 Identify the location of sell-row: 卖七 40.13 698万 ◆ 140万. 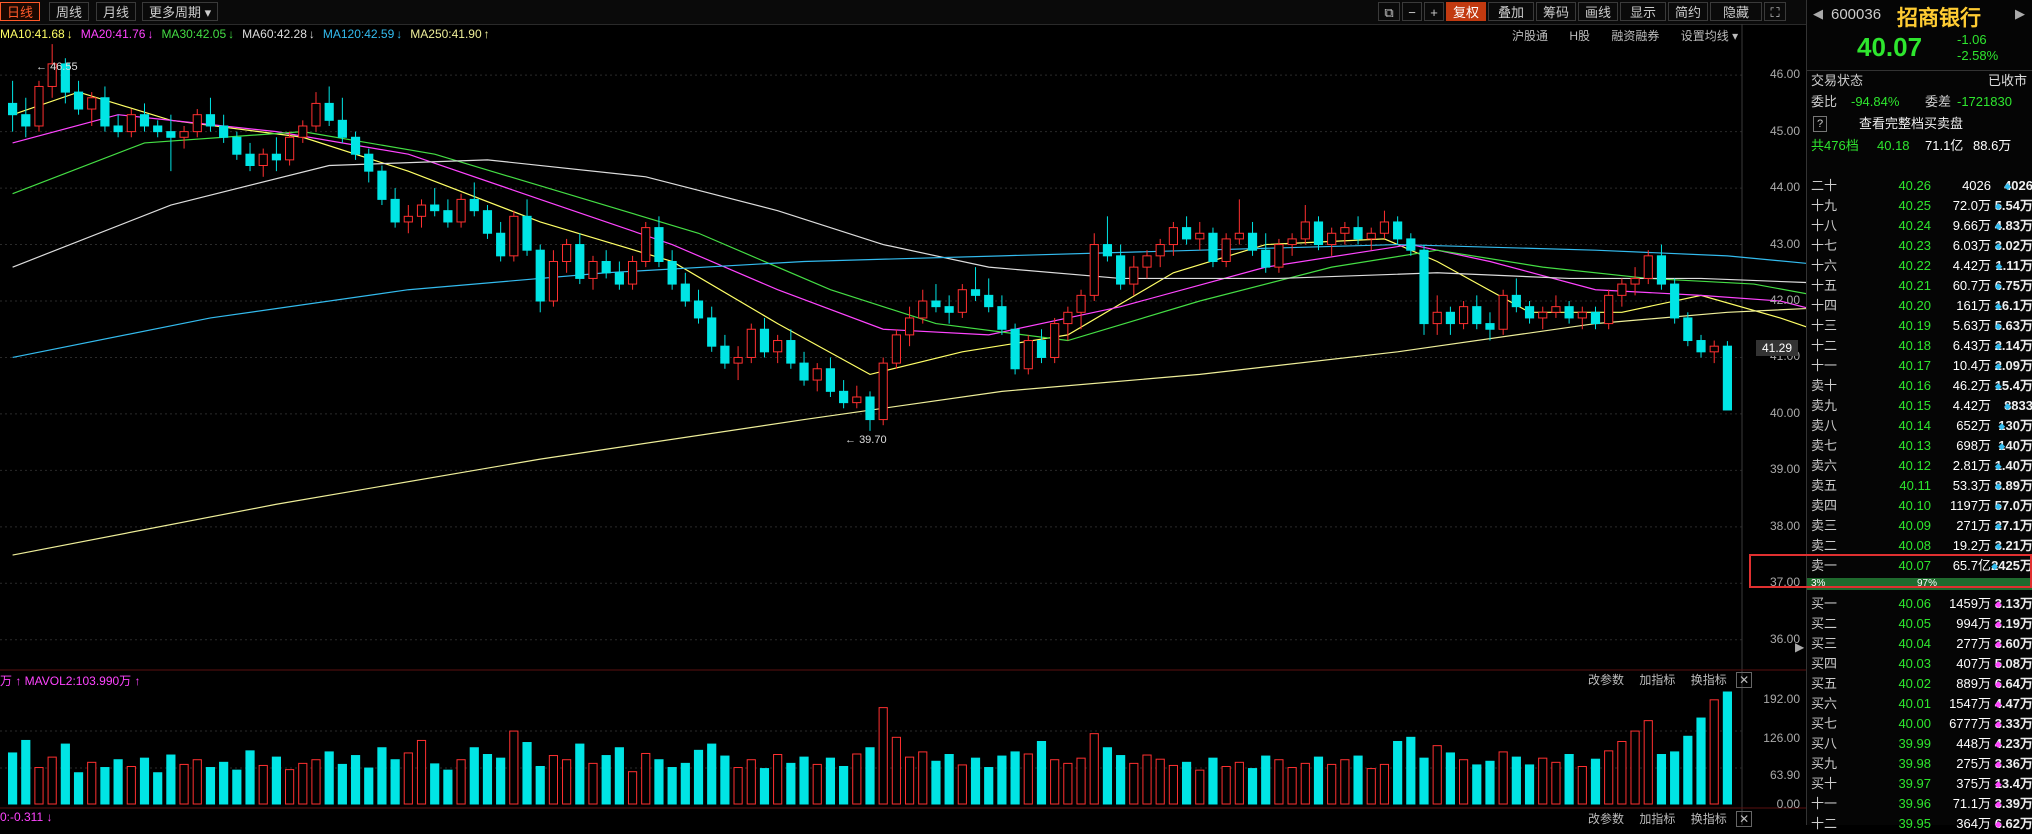
(1919, 446).